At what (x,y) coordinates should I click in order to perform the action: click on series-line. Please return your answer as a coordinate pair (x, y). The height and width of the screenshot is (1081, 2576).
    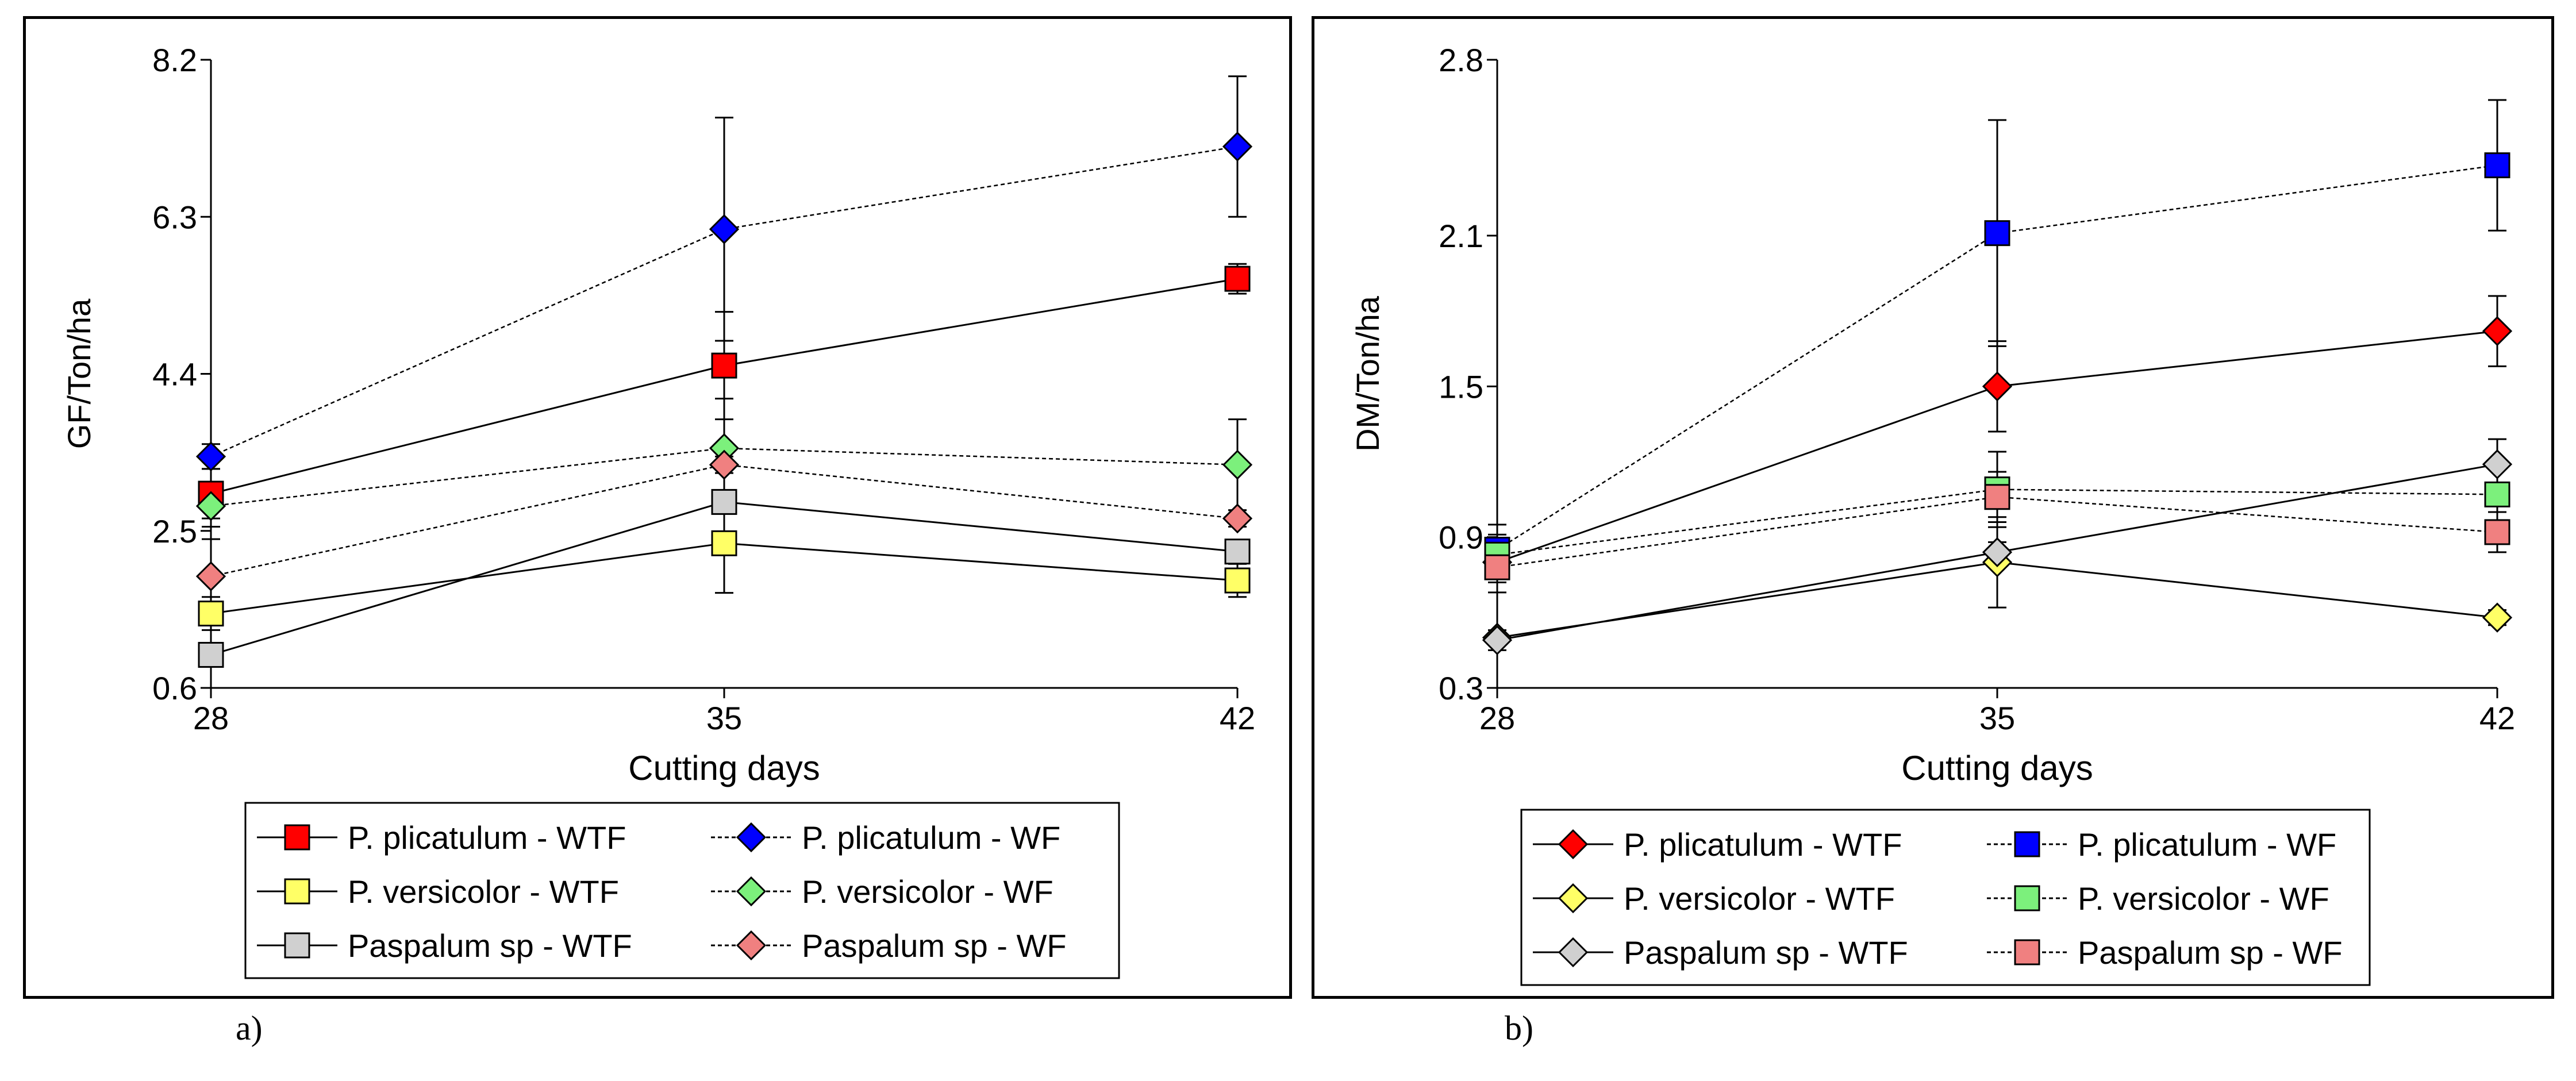
    Looking at the image, I should click on (724, 477).